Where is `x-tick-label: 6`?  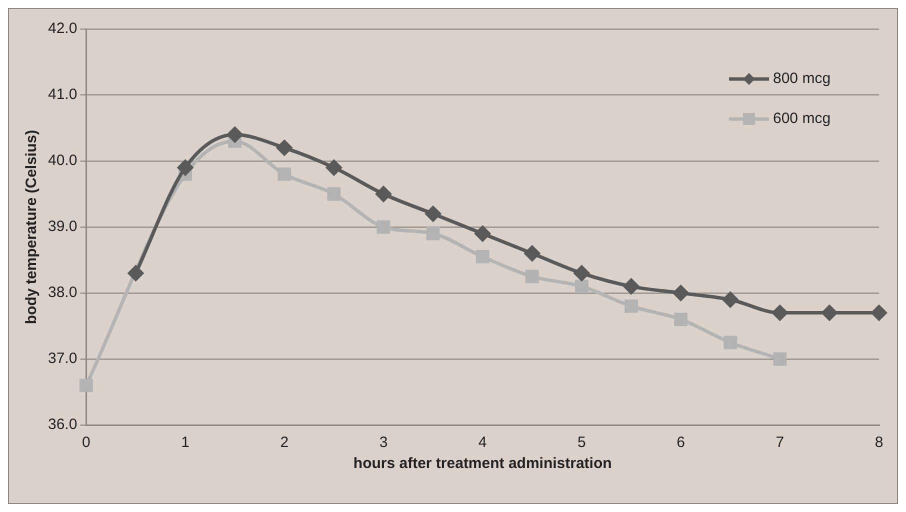
x-tick-label: 6 is located at coordinates (680, 443).